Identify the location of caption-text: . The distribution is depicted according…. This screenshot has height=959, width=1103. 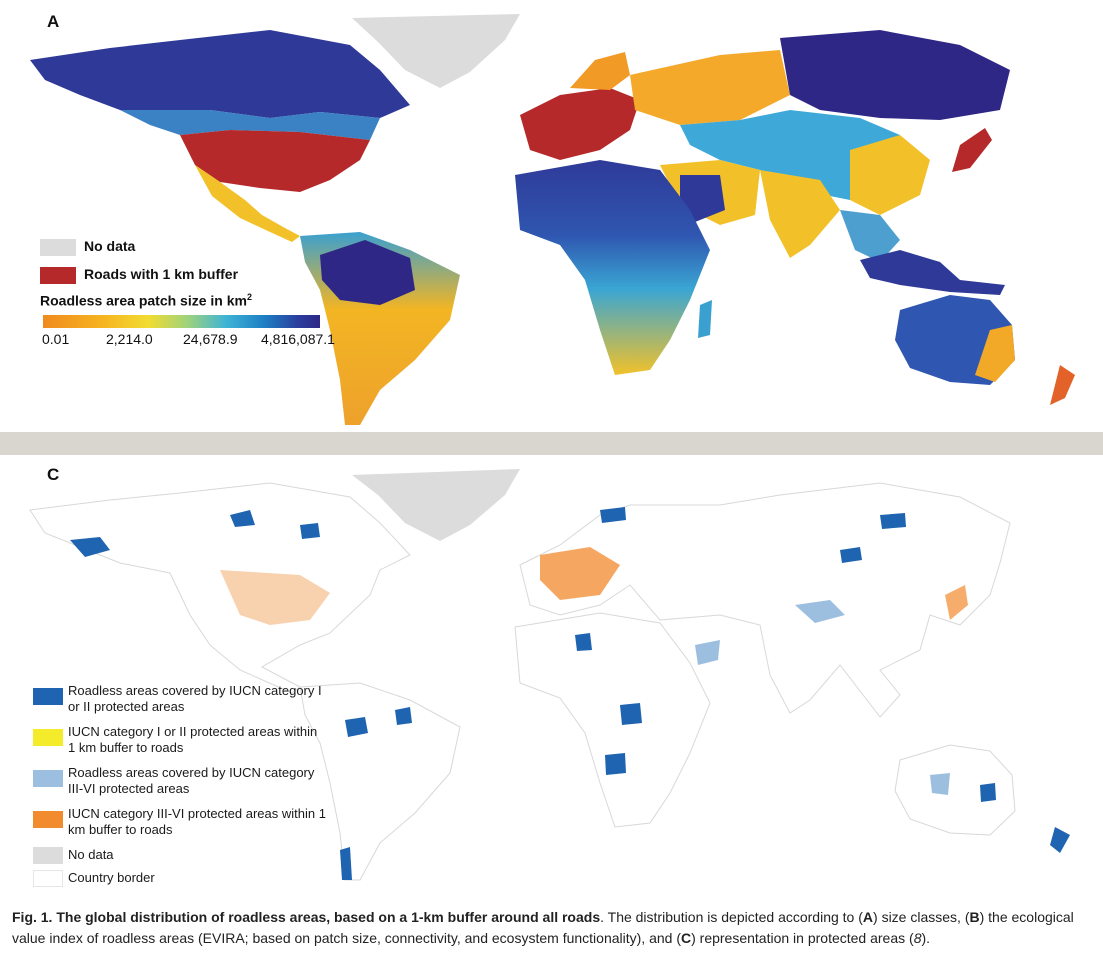
(731, 917).